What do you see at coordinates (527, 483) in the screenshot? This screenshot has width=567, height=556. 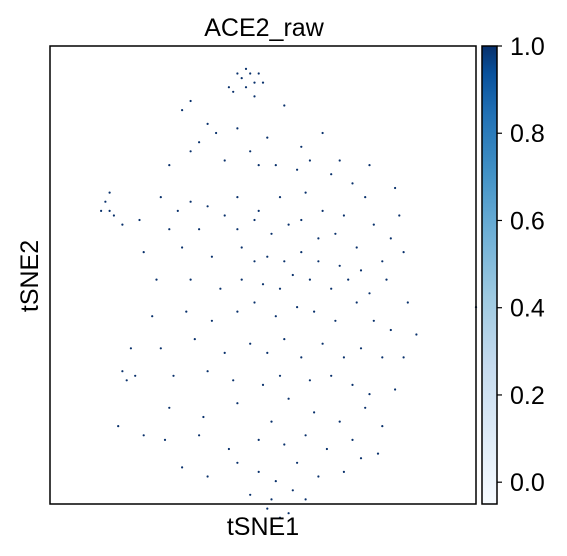 I see `colorbar-tick-label: 0.0` at bounding box center [527, 483].